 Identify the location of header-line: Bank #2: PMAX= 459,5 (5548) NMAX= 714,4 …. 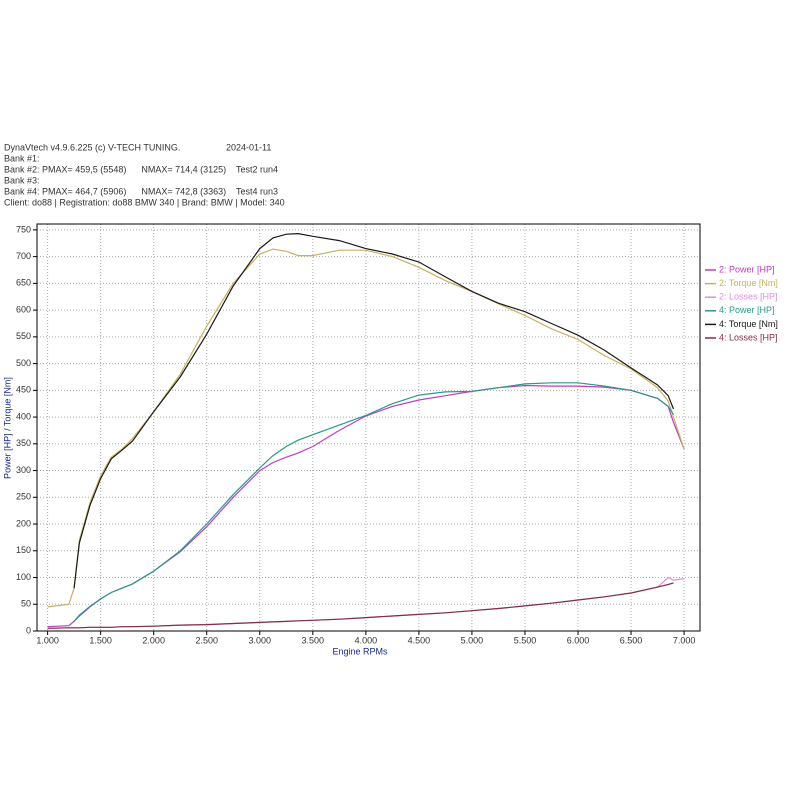
(141, 169).